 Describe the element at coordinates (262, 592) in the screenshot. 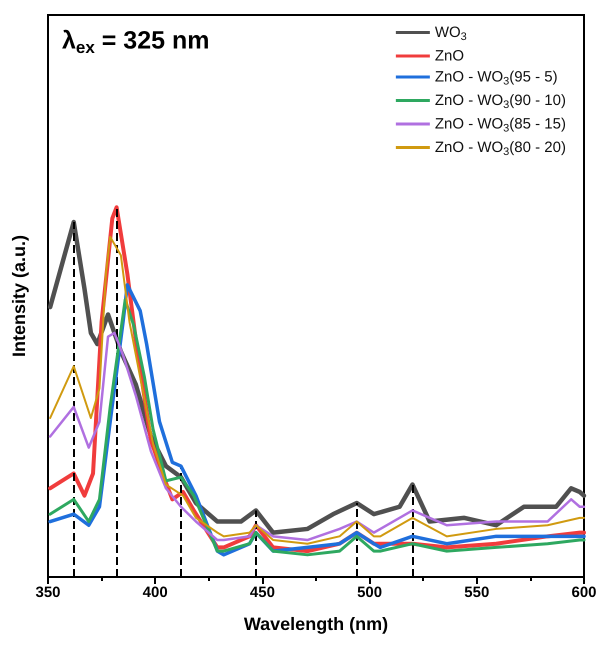

I see `x-tick-label: 450` at that location.